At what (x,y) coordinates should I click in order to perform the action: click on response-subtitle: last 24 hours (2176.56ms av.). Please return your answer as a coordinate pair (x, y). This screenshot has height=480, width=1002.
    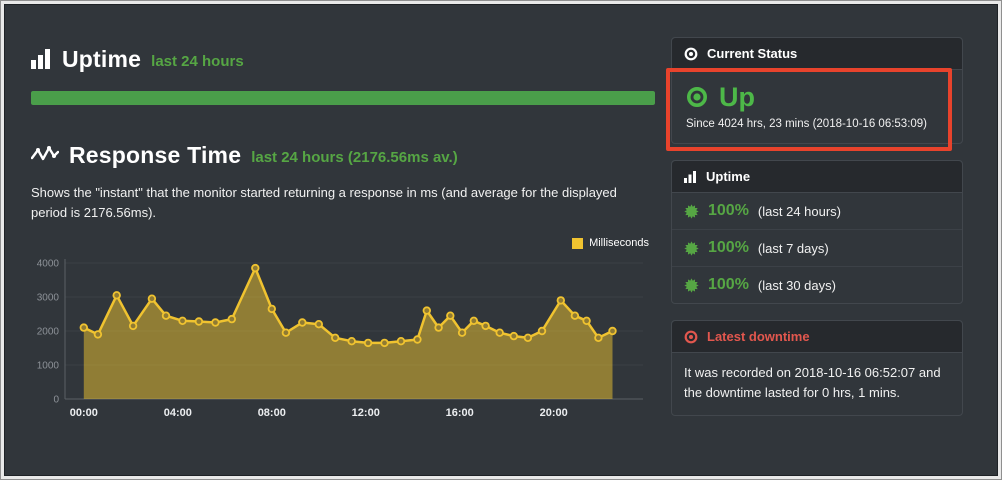
    Looking at the image, I should click on (354, 157).